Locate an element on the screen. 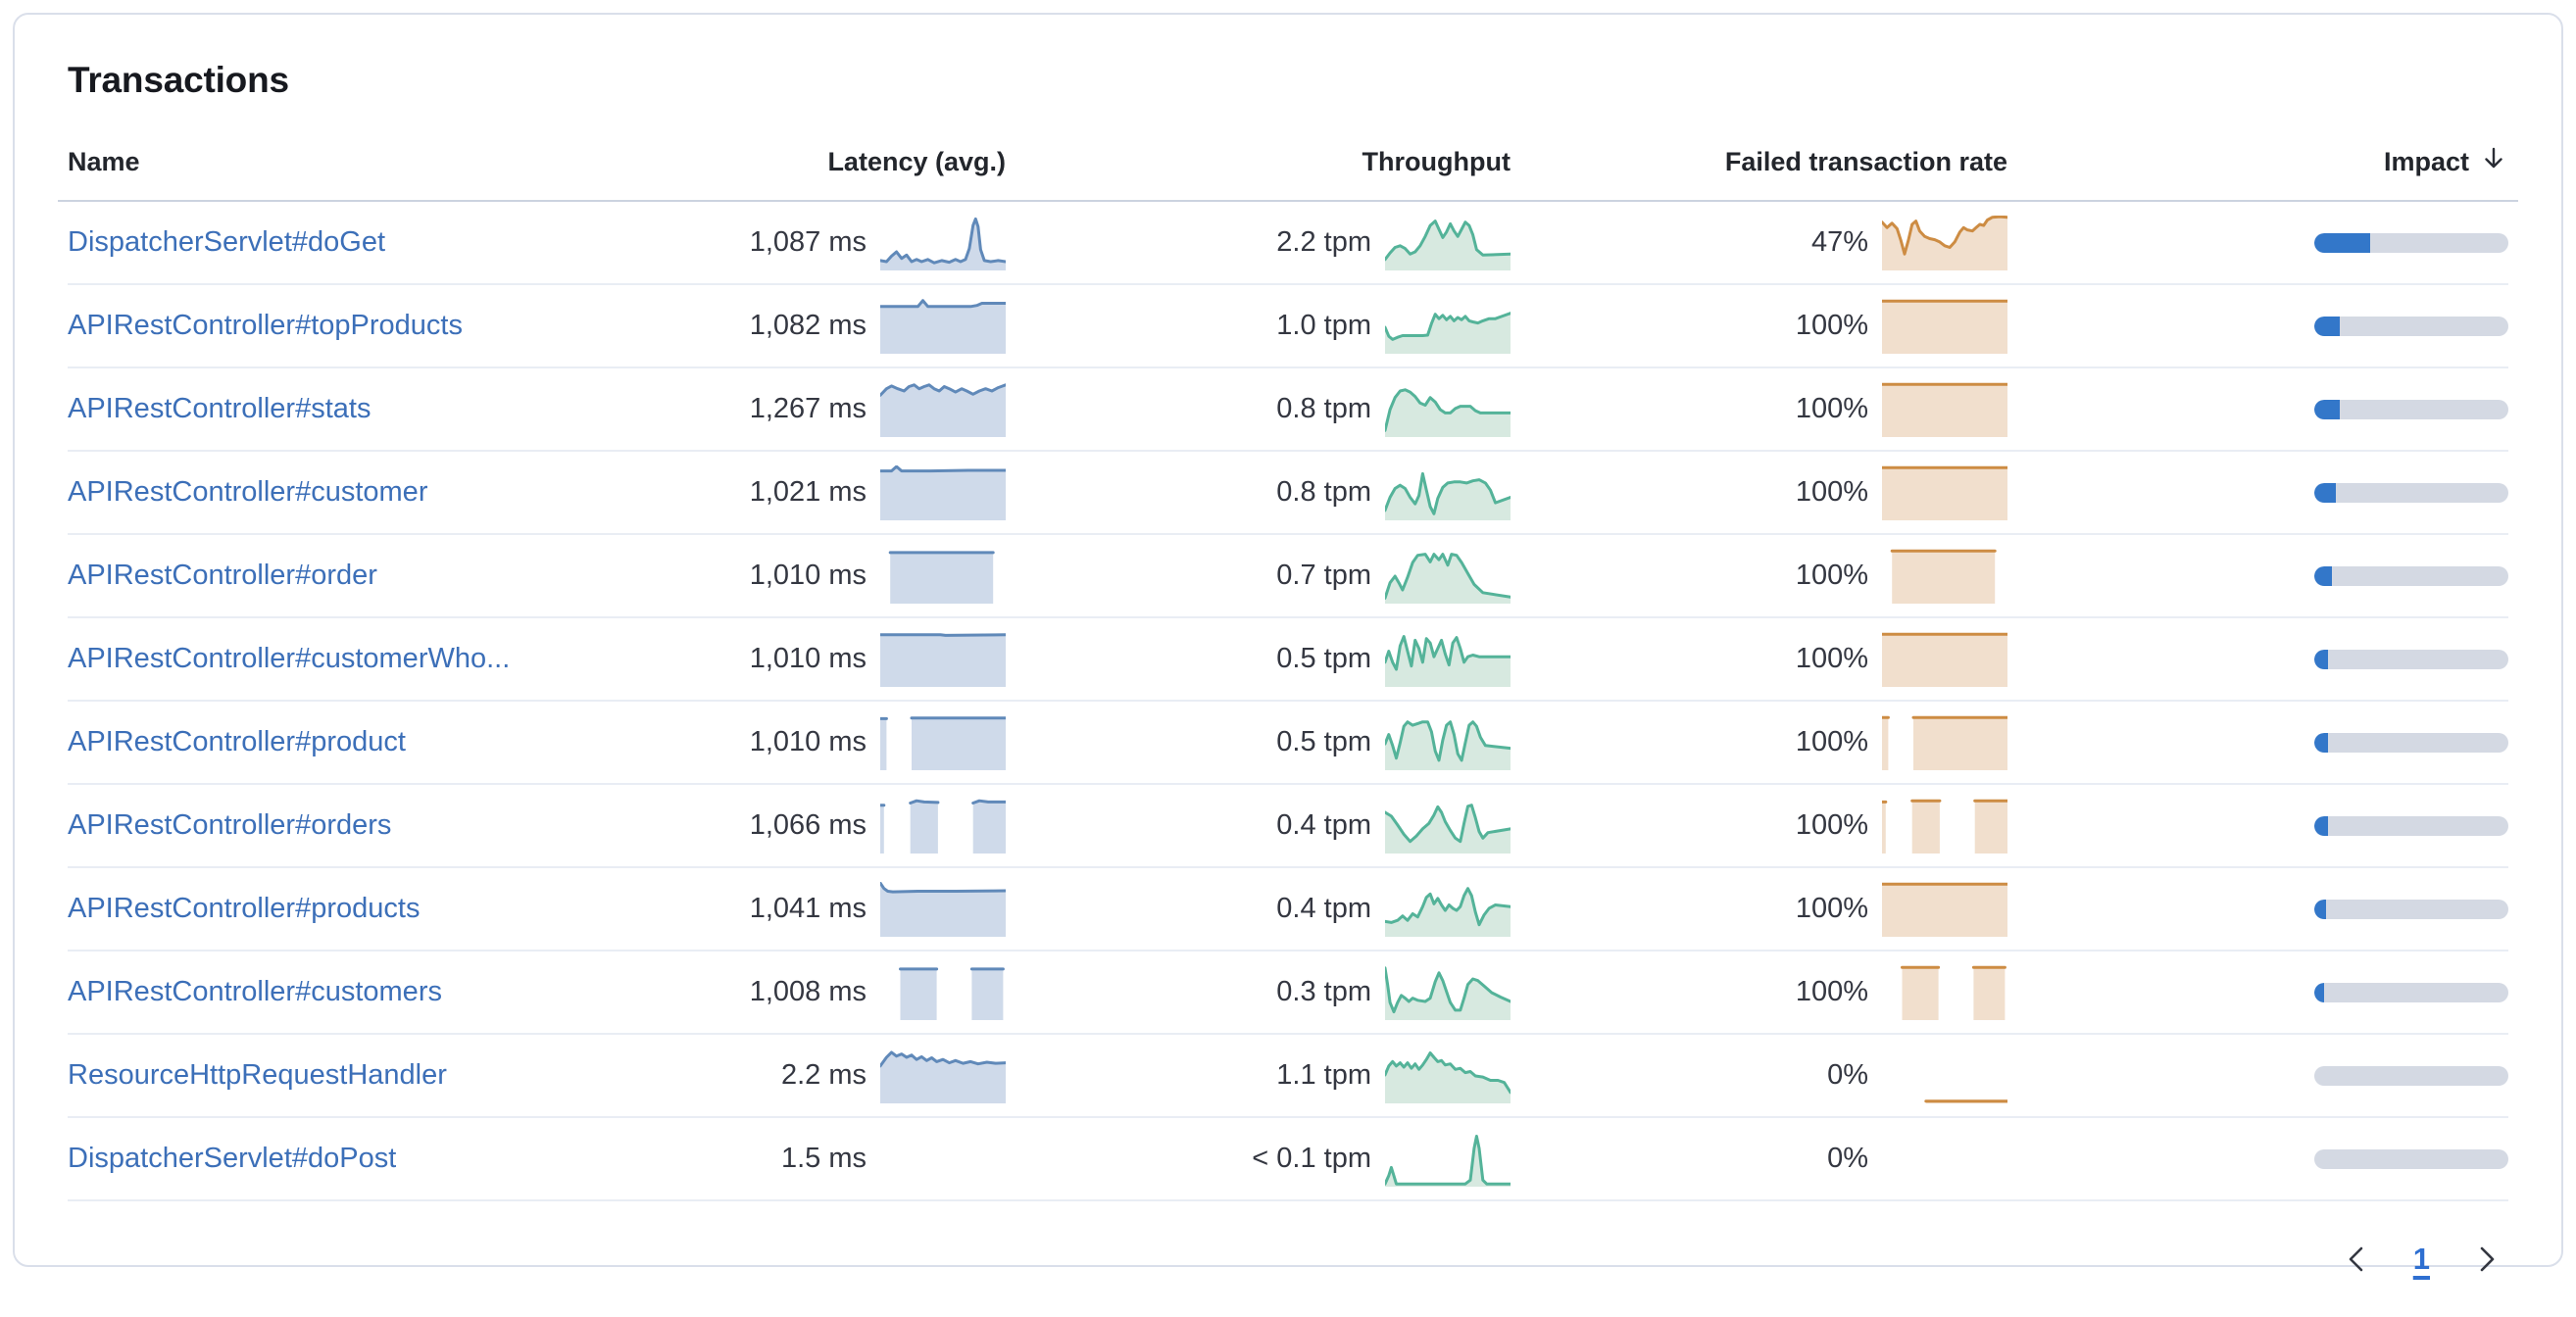 The width and height of the screenshot is (2576, 1317). throughput-value: 0.7 tpm is located at coordinates (1323, 575).